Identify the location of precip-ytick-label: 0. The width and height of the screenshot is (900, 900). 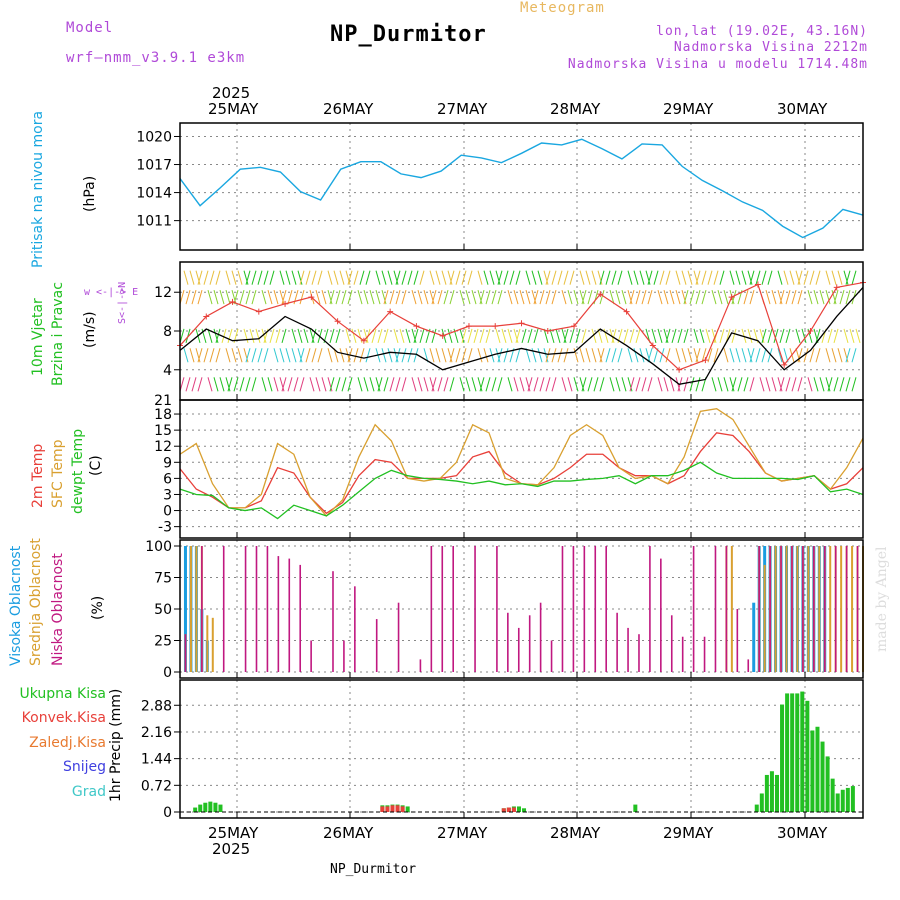
(167, 813).